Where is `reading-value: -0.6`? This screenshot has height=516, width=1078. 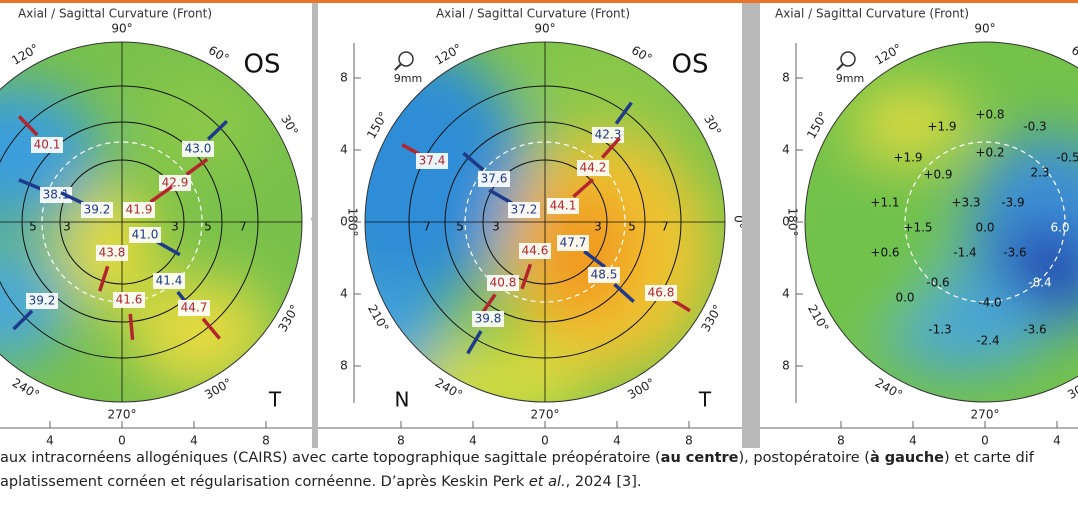 reading-value: -0.6 is located at coordinates (937, 283).